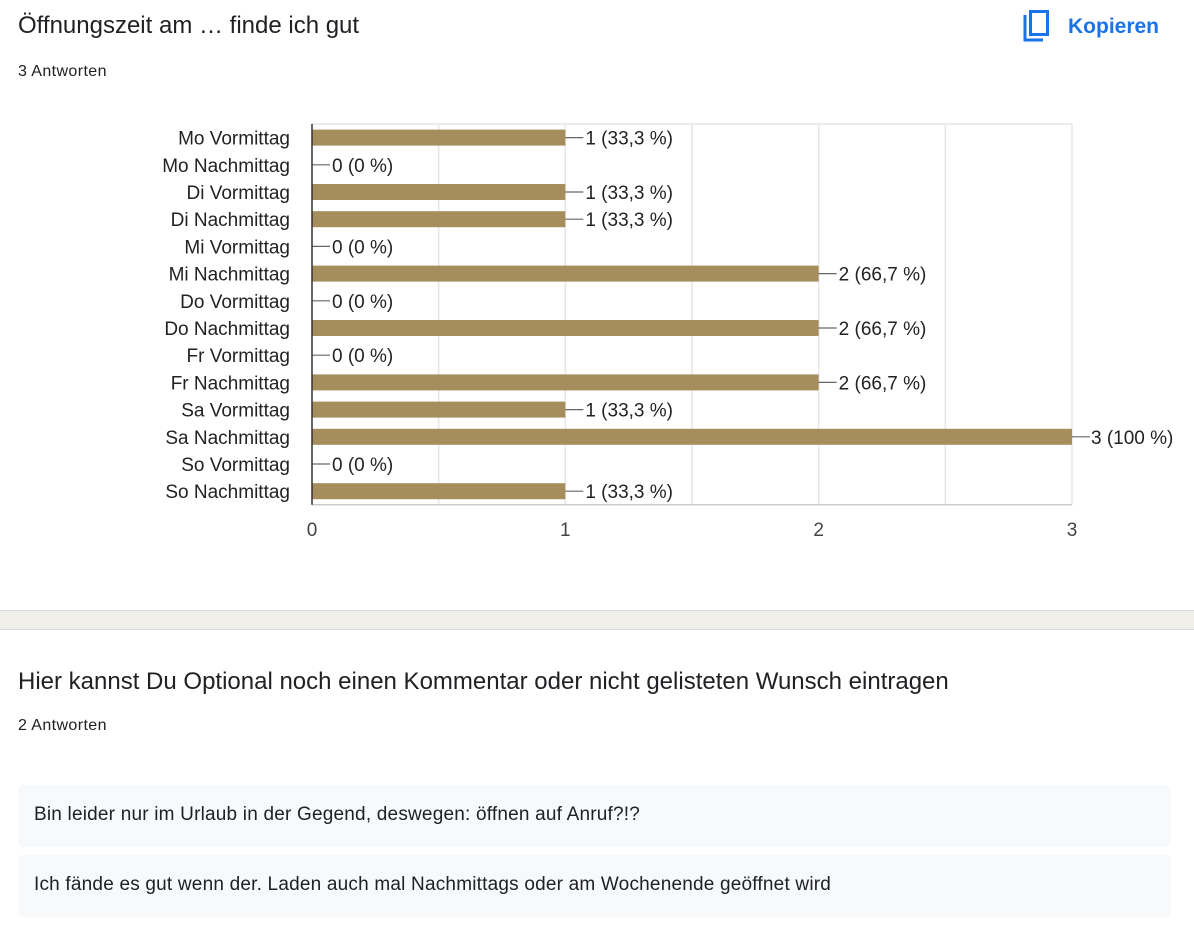 Image resolution: width=1194 pixels, height=926 pixels. Describe the element at coordinates (230, 220) in the screenshot. I see `category-label: Di Nachmittag` at that location.